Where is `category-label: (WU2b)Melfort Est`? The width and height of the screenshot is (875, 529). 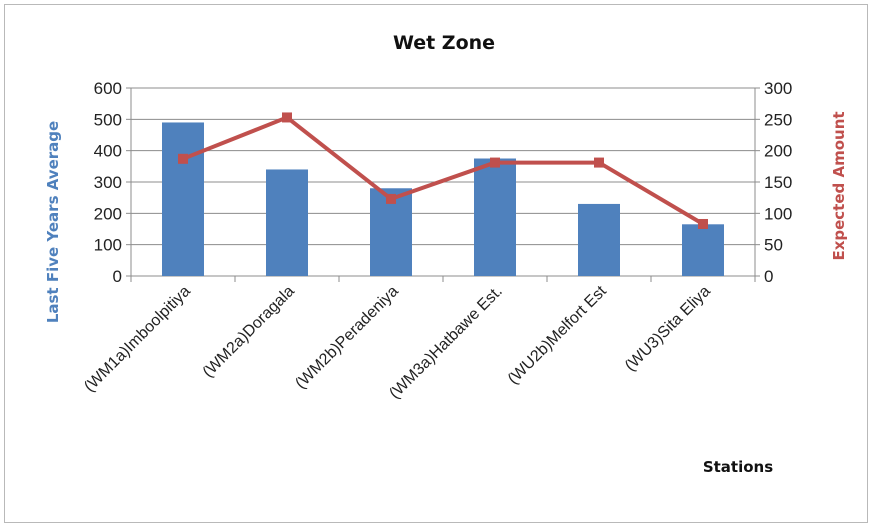 category-label: (WU2b)Melfort Est is located at coordinates (557, 334).